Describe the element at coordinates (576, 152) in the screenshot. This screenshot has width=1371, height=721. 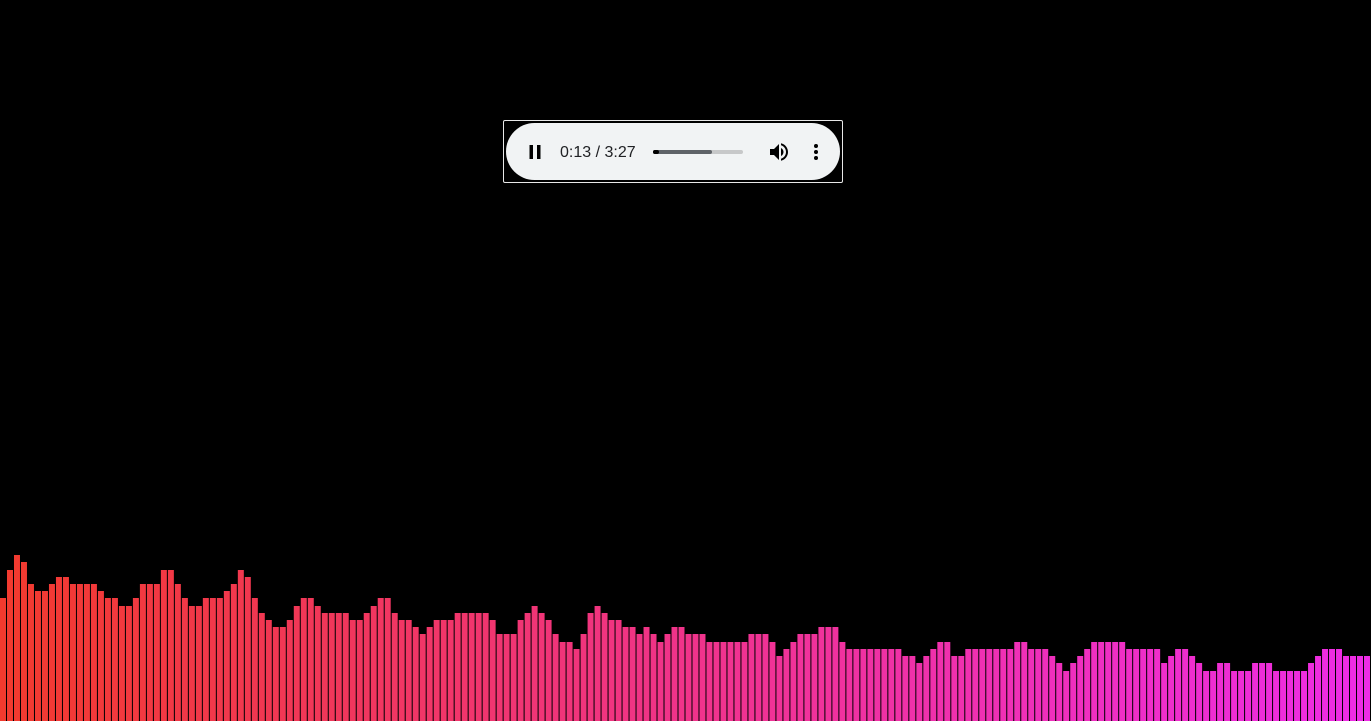
I see `current-time: 0:13` at that location.